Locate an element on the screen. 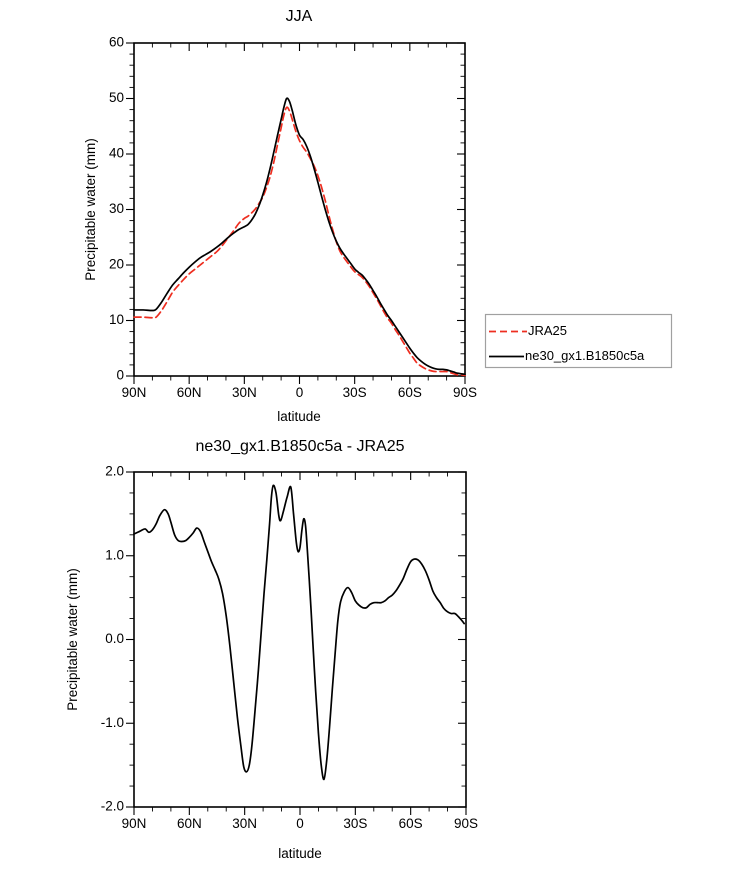 This screenshot has height=869, width=733. legend-box is located at coordinates (578, 341).